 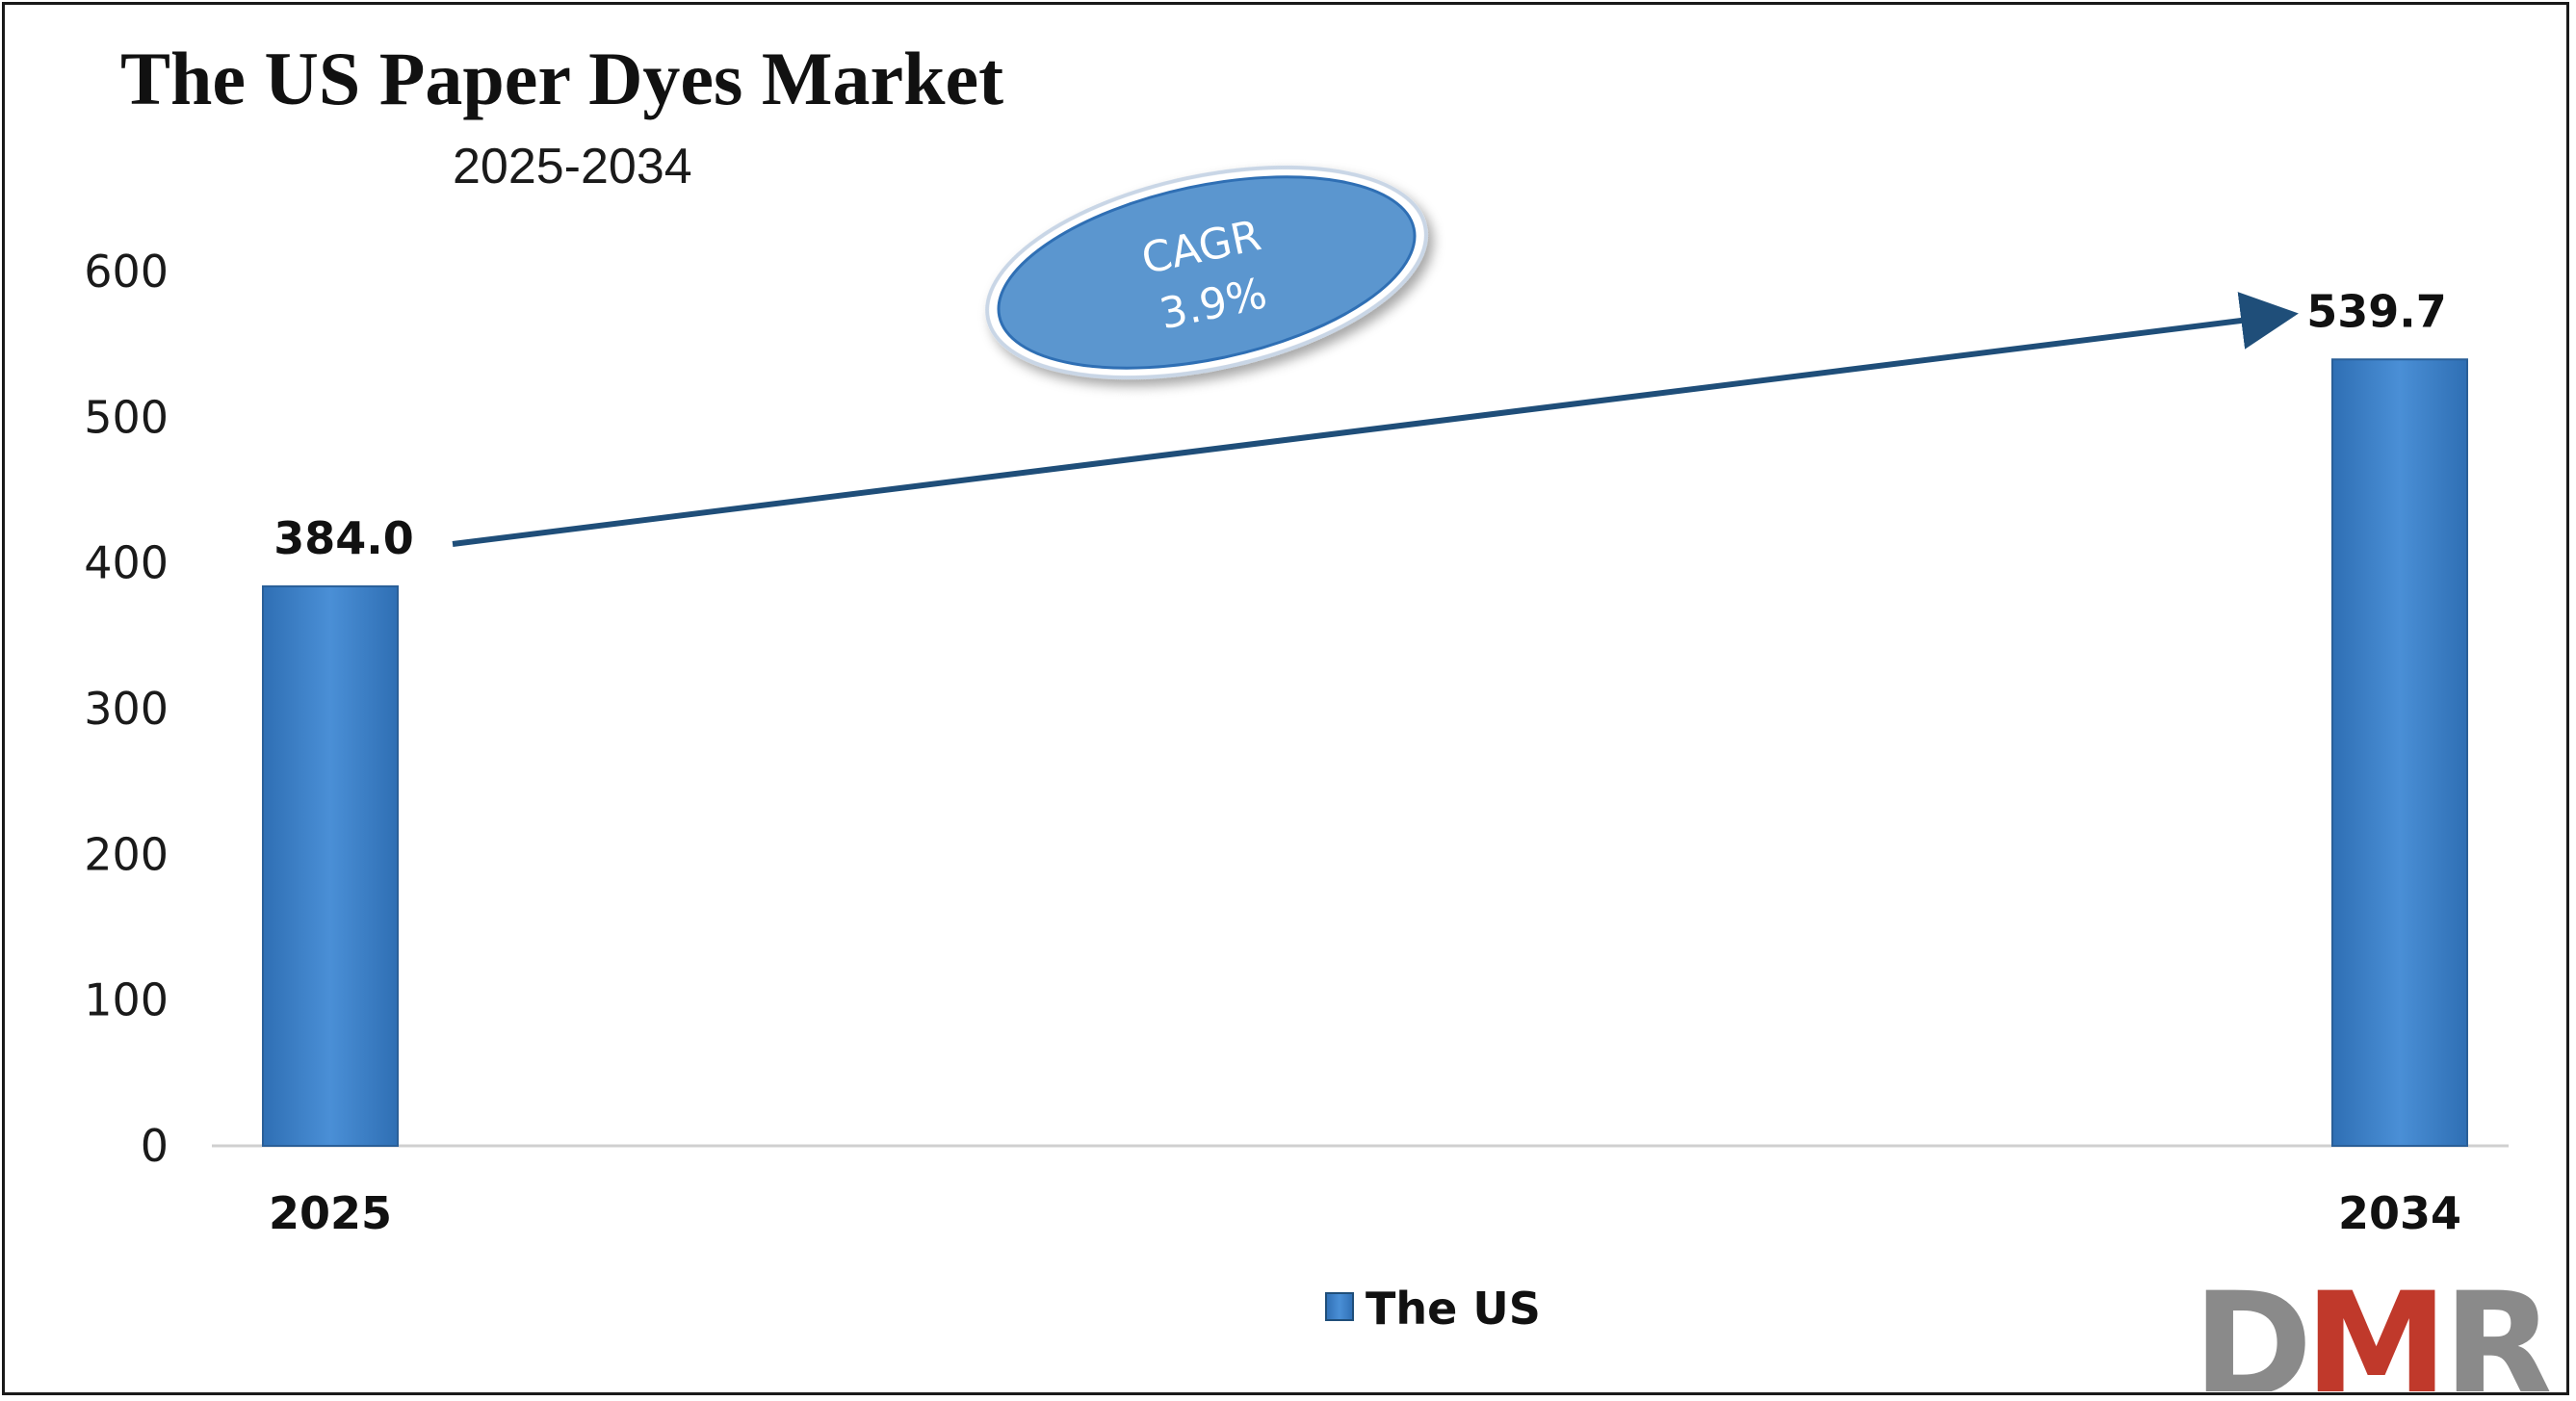 What do you see at coordinates (343, 538) in the screenshot?
I see `data-label: 384.0` at bounding box center [343, 538].